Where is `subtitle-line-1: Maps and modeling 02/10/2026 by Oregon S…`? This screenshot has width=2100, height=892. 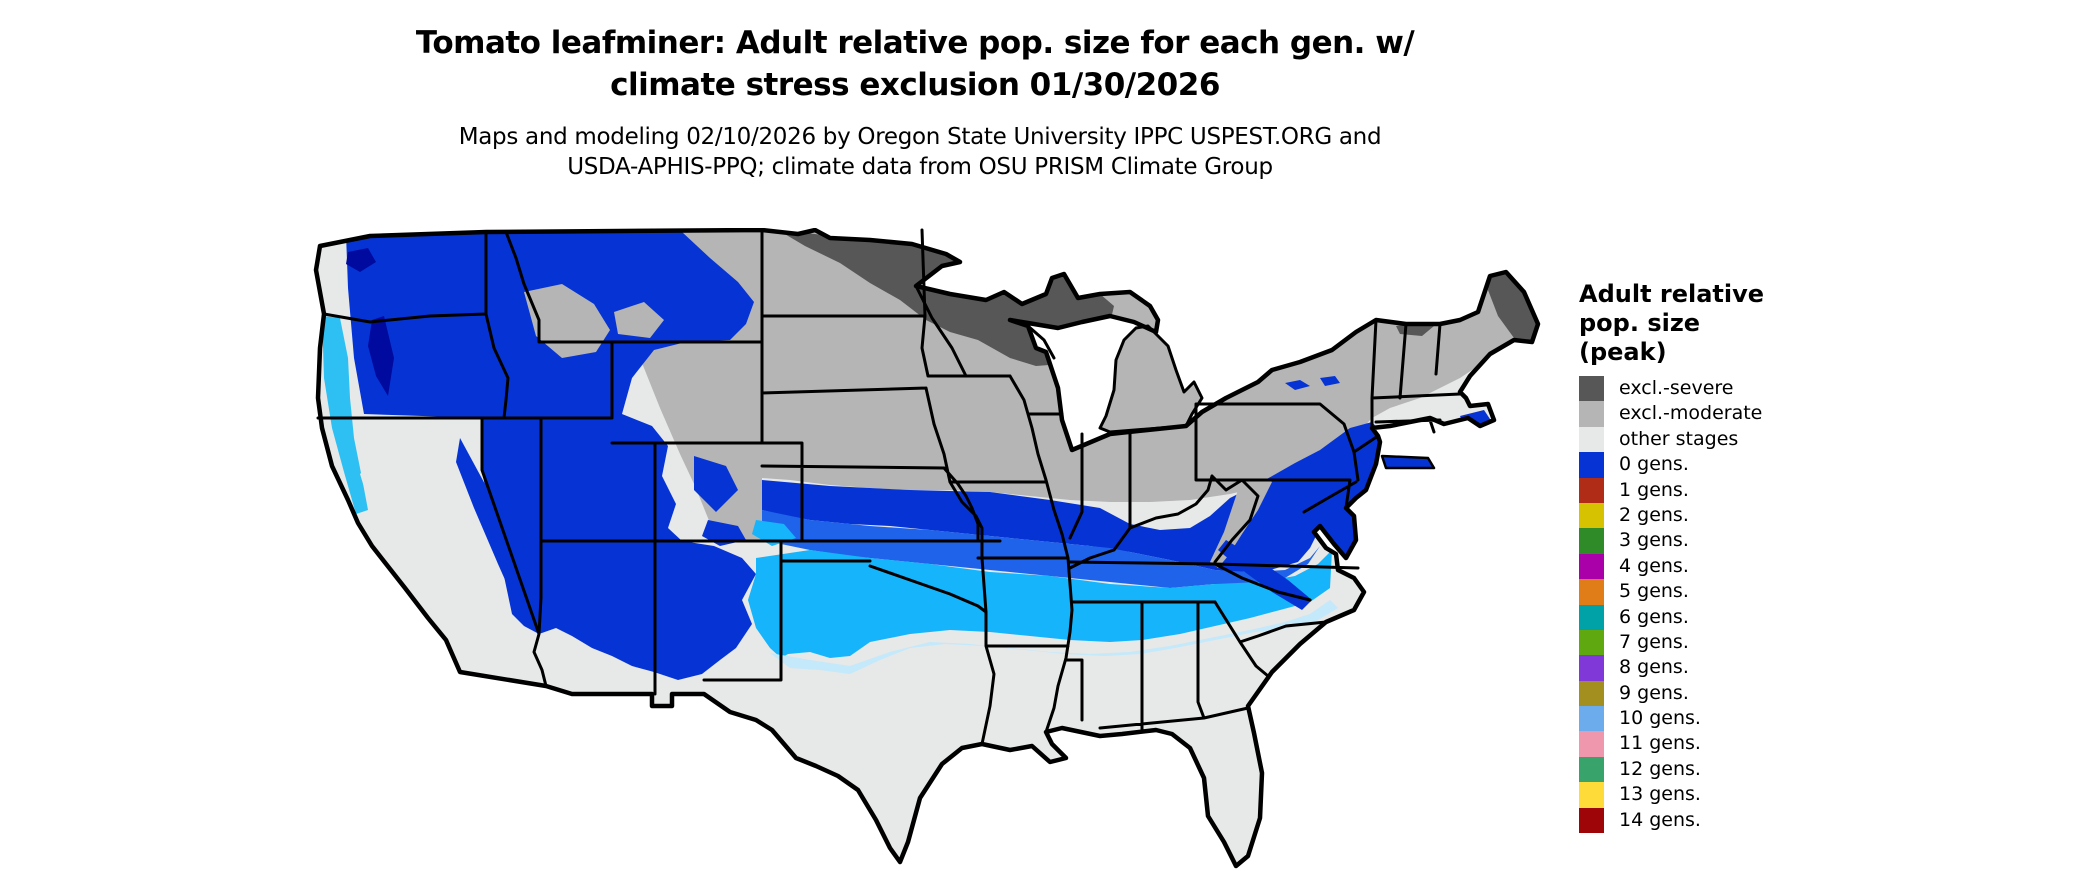
subtitle-line-1: Maps and modeling 02/10/2026 by Oregon S… is located at coordinates (920, 137).